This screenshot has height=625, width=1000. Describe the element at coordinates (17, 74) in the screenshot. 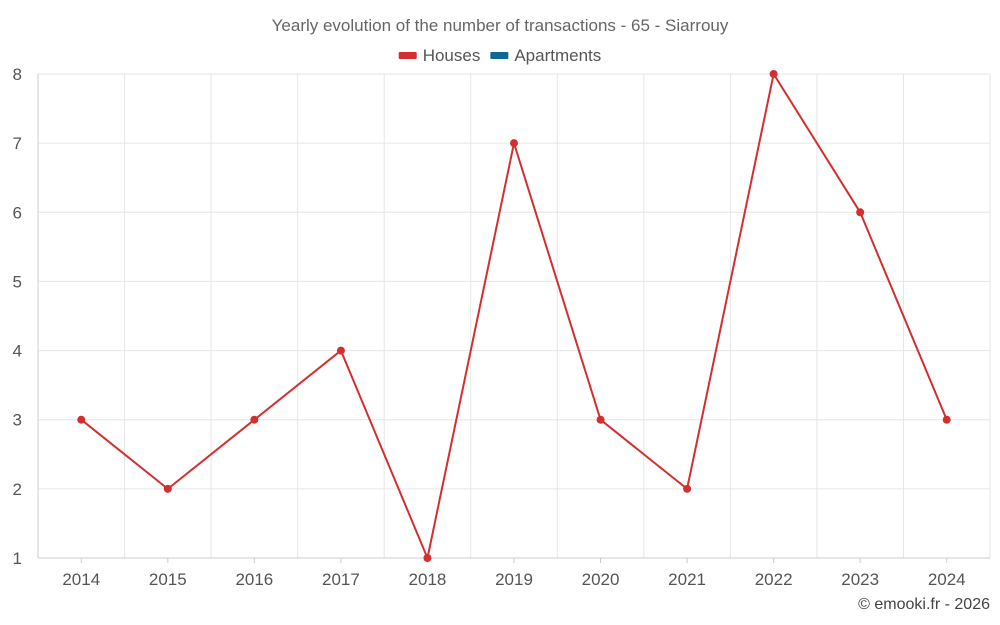

I see `y-tick-label: 8` at that location.